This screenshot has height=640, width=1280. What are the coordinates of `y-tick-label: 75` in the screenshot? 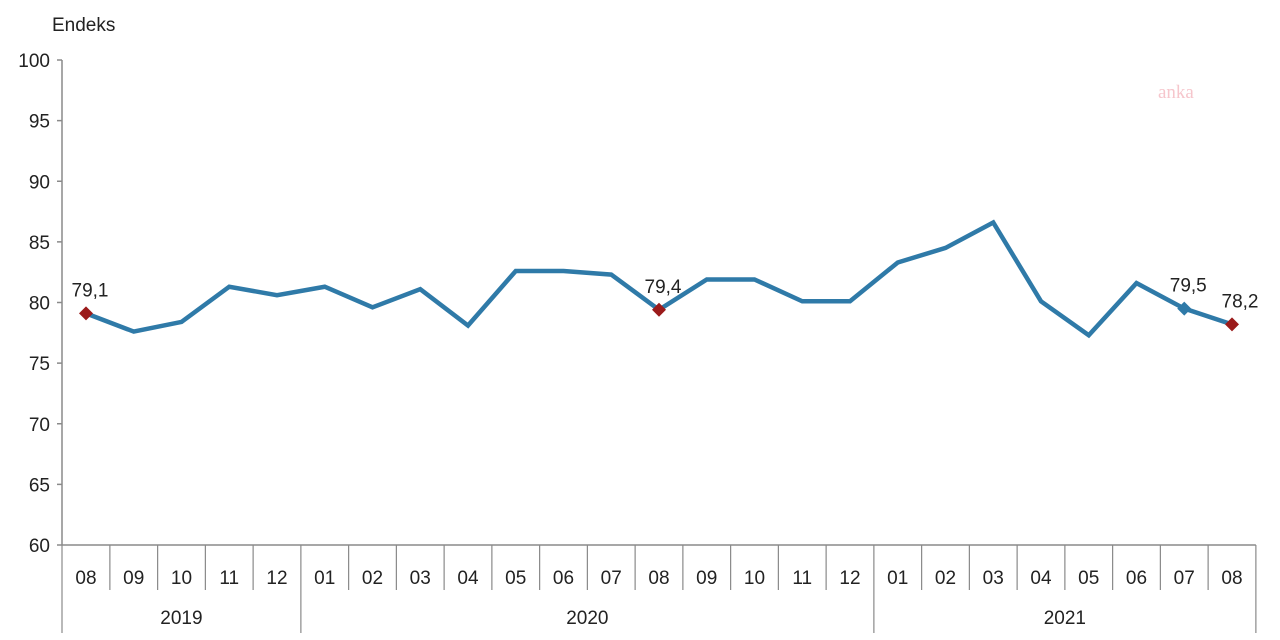 It's located at (39, 364).